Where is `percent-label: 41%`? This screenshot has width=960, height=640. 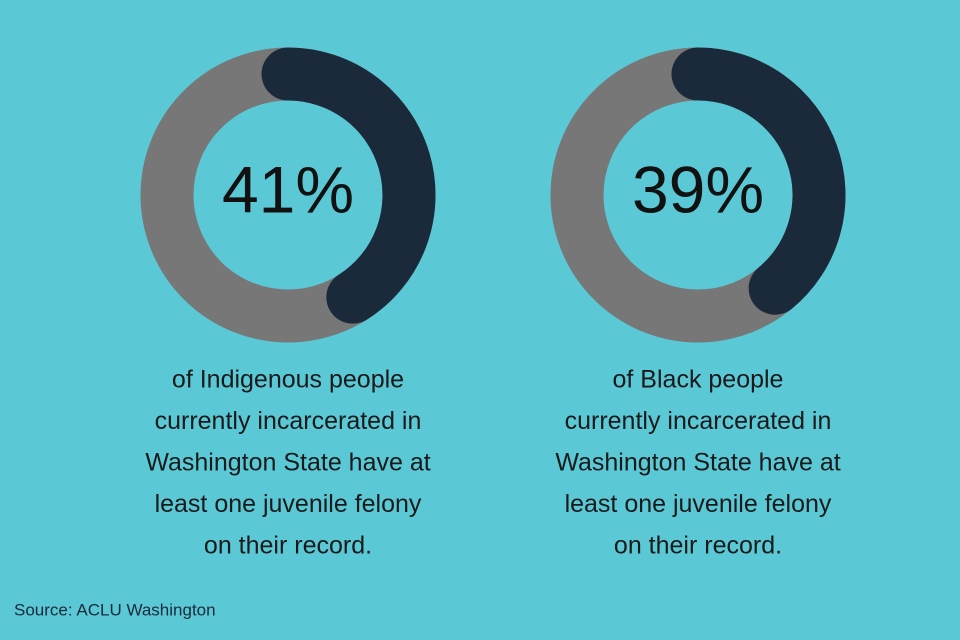
percent-label: 41% is located at coordinates (288, 189).